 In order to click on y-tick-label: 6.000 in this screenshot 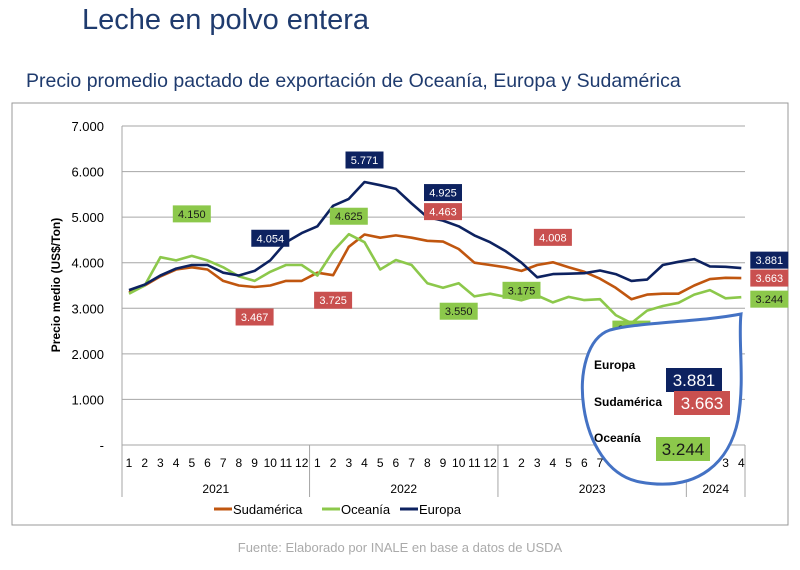, I will do `click(87, 172)`.